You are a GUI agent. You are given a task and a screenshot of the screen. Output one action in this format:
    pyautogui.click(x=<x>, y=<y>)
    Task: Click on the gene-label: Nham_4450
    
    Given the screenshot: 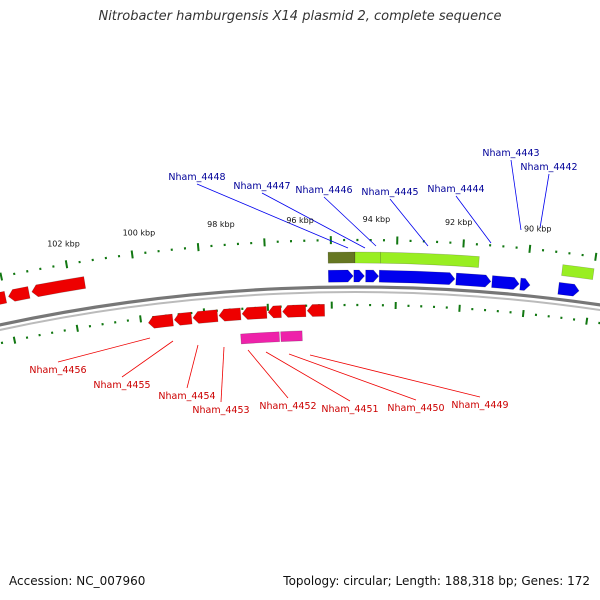 What is the action you would take?
    pyautogui.click(x=415, y=408)
    